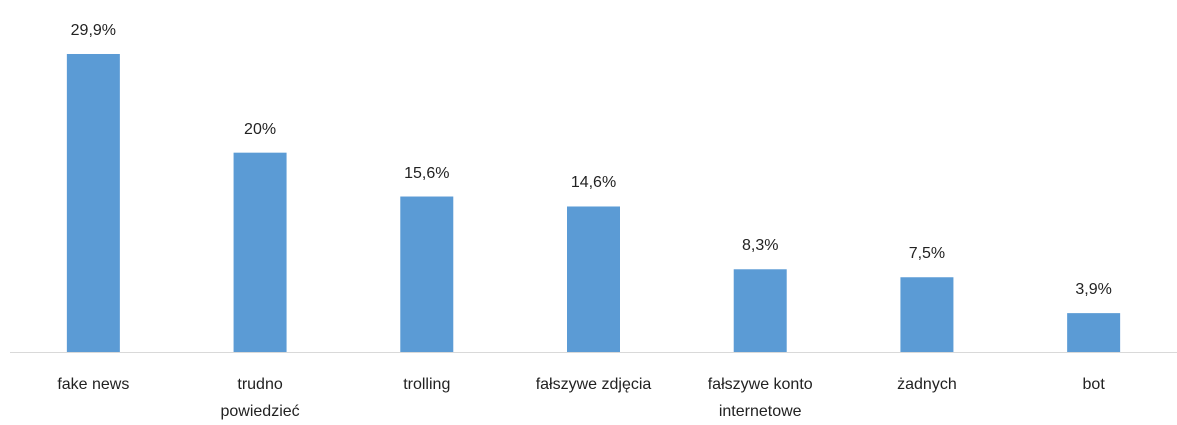 The height and width of the screenshot is (425, 1177). I want to click on x-tick-label: trolling, so click(427, 384).